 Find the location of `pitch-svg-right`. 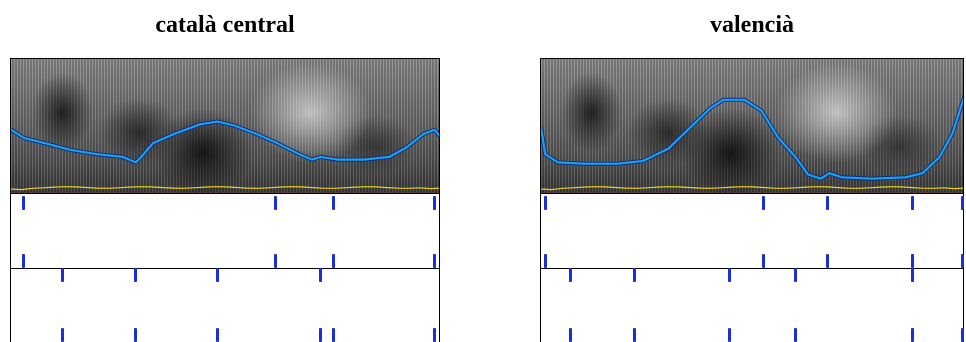

pitch-svg-right is located at coordinates (752, 143).